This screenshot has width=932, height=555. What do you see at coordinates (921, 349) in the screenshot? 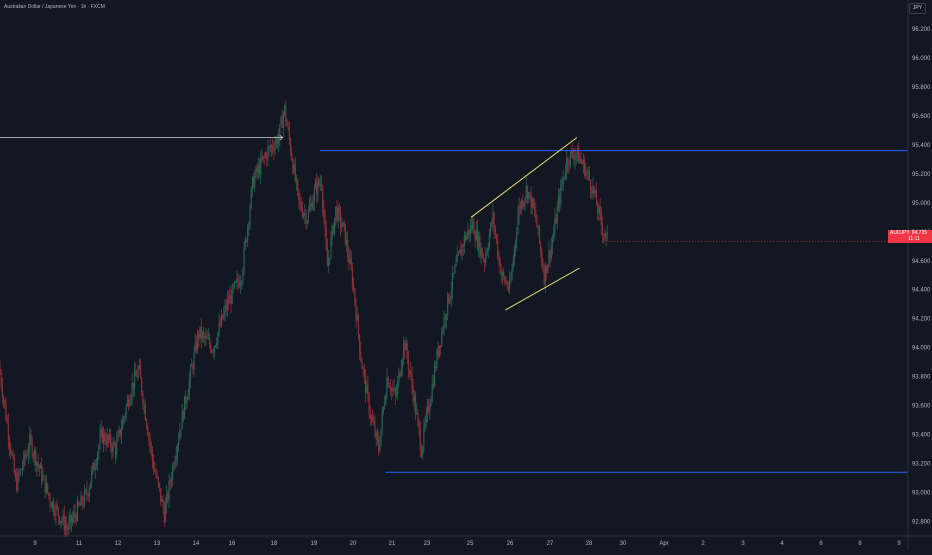
I see `price-tick-label: 94.000` at bounding box center [921, 349].